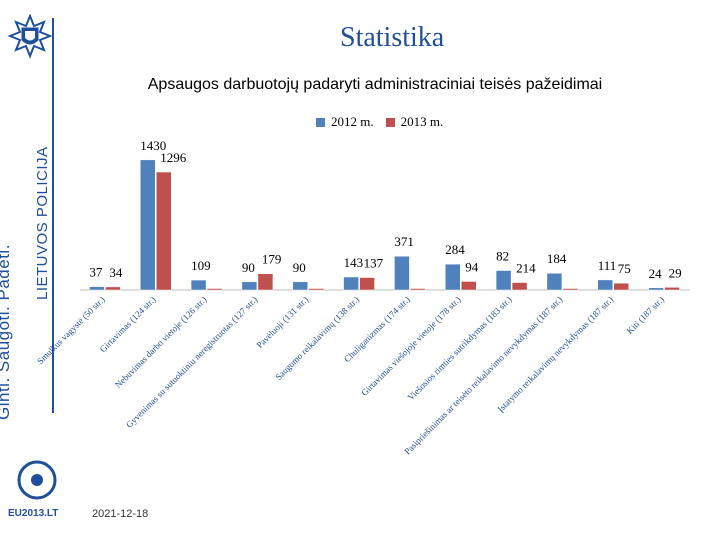 The image size is (720, 540). What do you see at coordinates (404, 241) in the screenshot?
I see `data-label: 371` at bounding box center [404, 241].